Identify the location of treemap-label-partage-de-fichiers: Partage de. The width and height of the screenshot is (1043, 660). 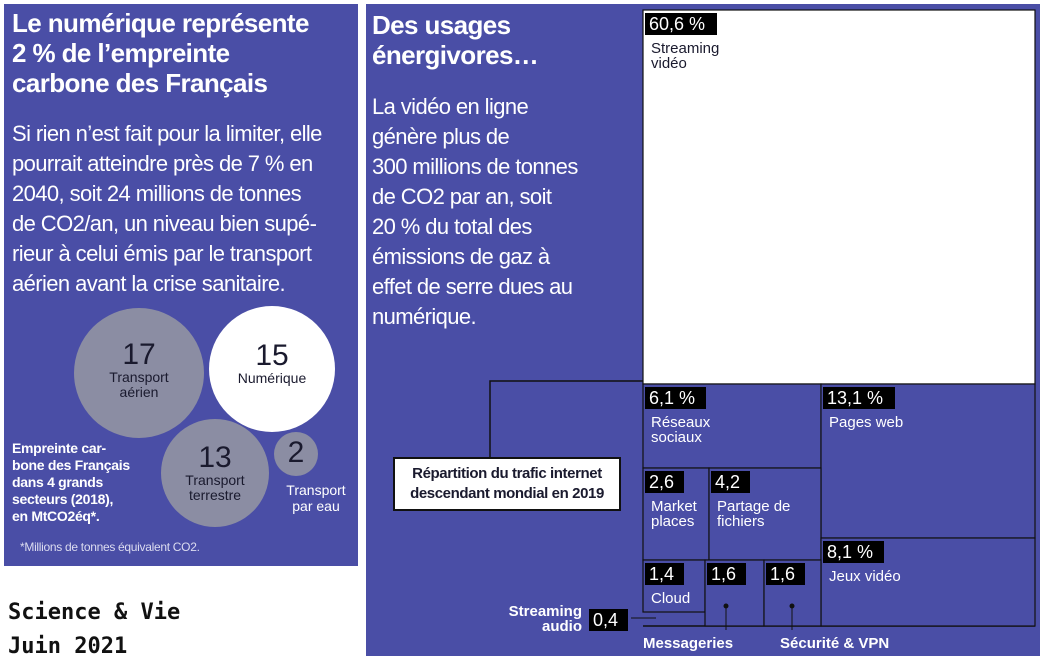
(753, 506).